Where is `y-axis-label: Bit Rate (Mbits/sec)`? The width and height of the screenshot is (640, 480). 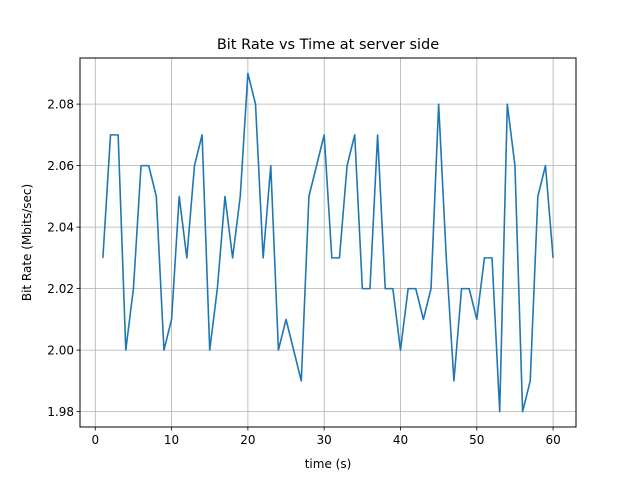 y-axis-label: Bit Rate (Mbits/sec) is located at coordinates (27, 242).